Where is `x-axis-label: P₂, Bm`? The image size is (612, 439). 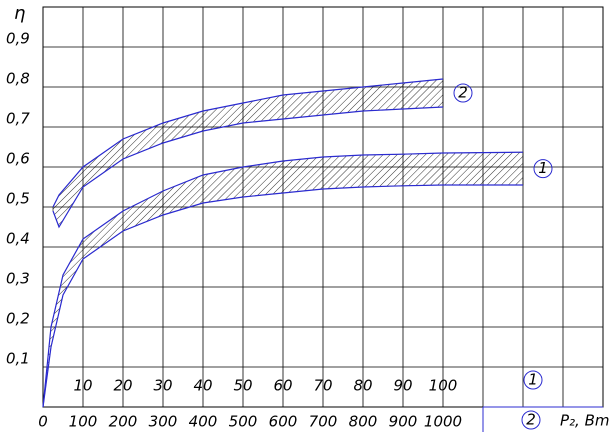
x-axis-label: P₂, Bm is located at coordinates (585, 421).